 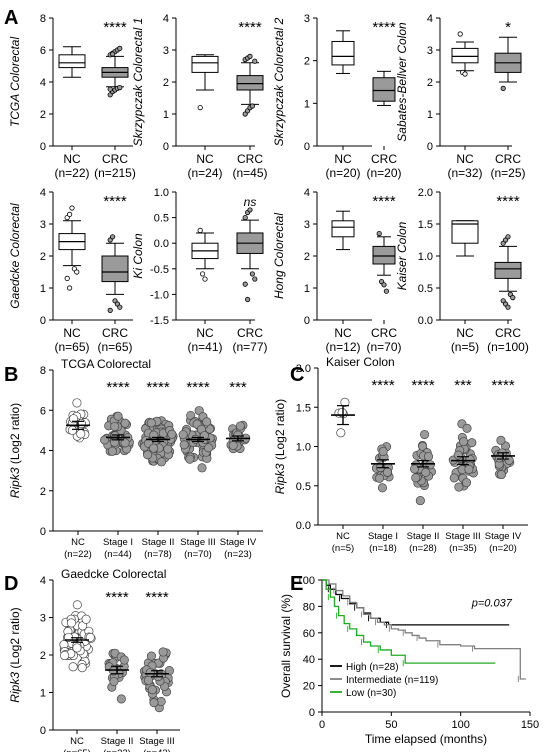 What do you see at coordinates (383, 536) in the screenshot?
I see `C-category-label: Stage I` at bounding box center [383, 536].